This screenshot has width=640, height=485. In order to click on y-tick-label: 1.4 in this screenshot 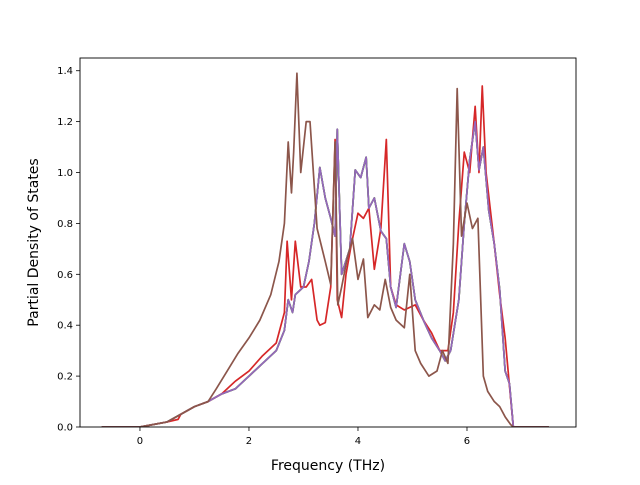, I will do `click(65, 71)`.